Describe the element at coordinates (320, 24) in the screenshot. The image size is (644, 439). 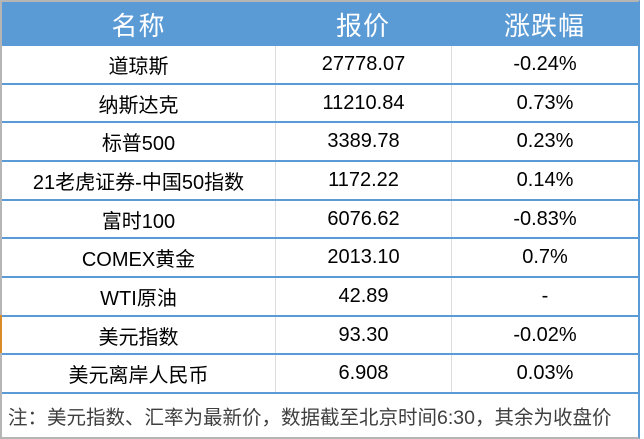
I see `table-header-row: 名称 报价 涨跌幅` at that location.